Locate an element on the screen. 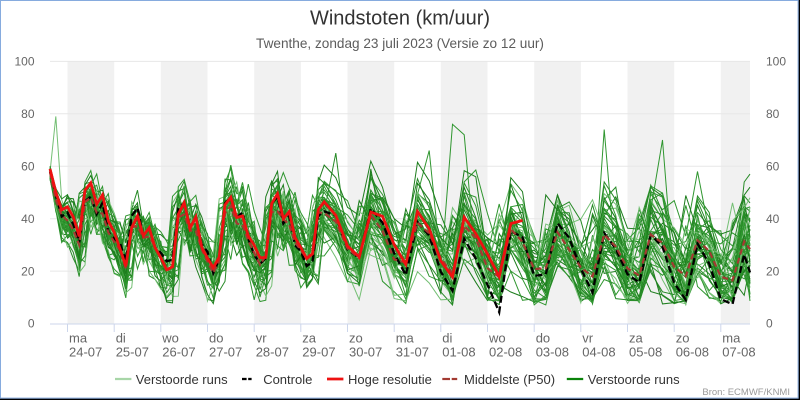 The width and height of the screenshot is (800, 400). svg-text: Hoge resolutie is located at coordinates (390, 379).